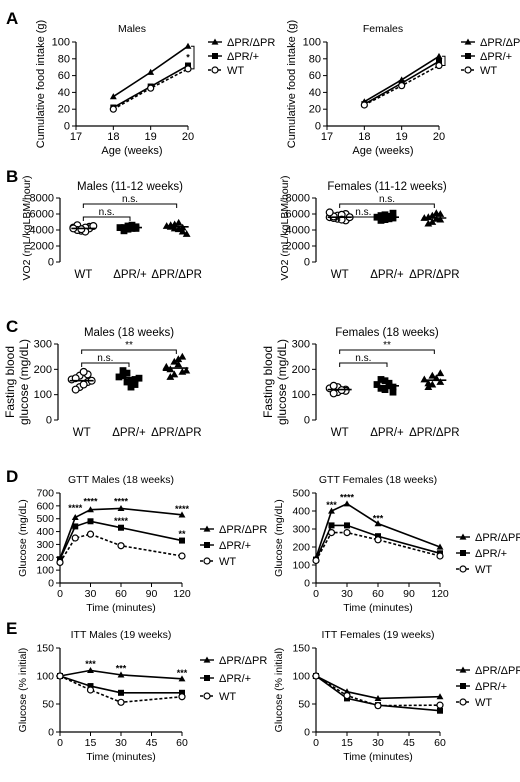 Image resolution: width=520 pixels, height=782 pixels. I want to click on y-tick-label: 300, so click(301, 345).